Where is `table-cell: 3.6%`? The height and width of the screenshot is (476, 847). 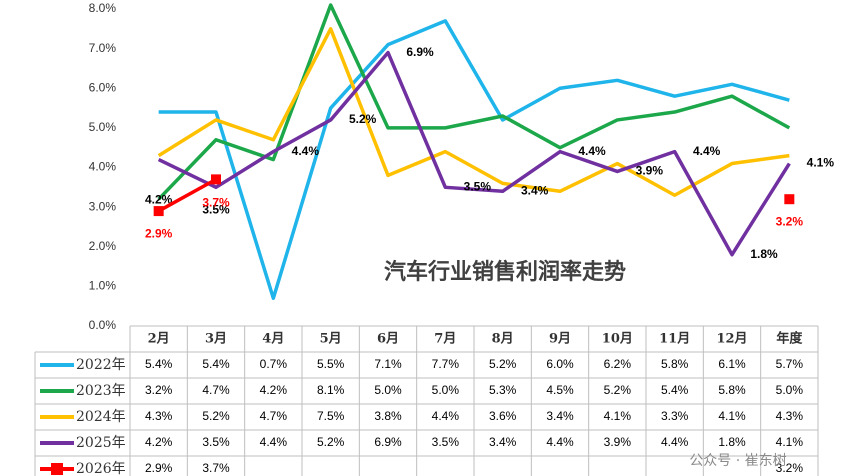 table-cell: 3.6% is located at coordinates (503, 416).